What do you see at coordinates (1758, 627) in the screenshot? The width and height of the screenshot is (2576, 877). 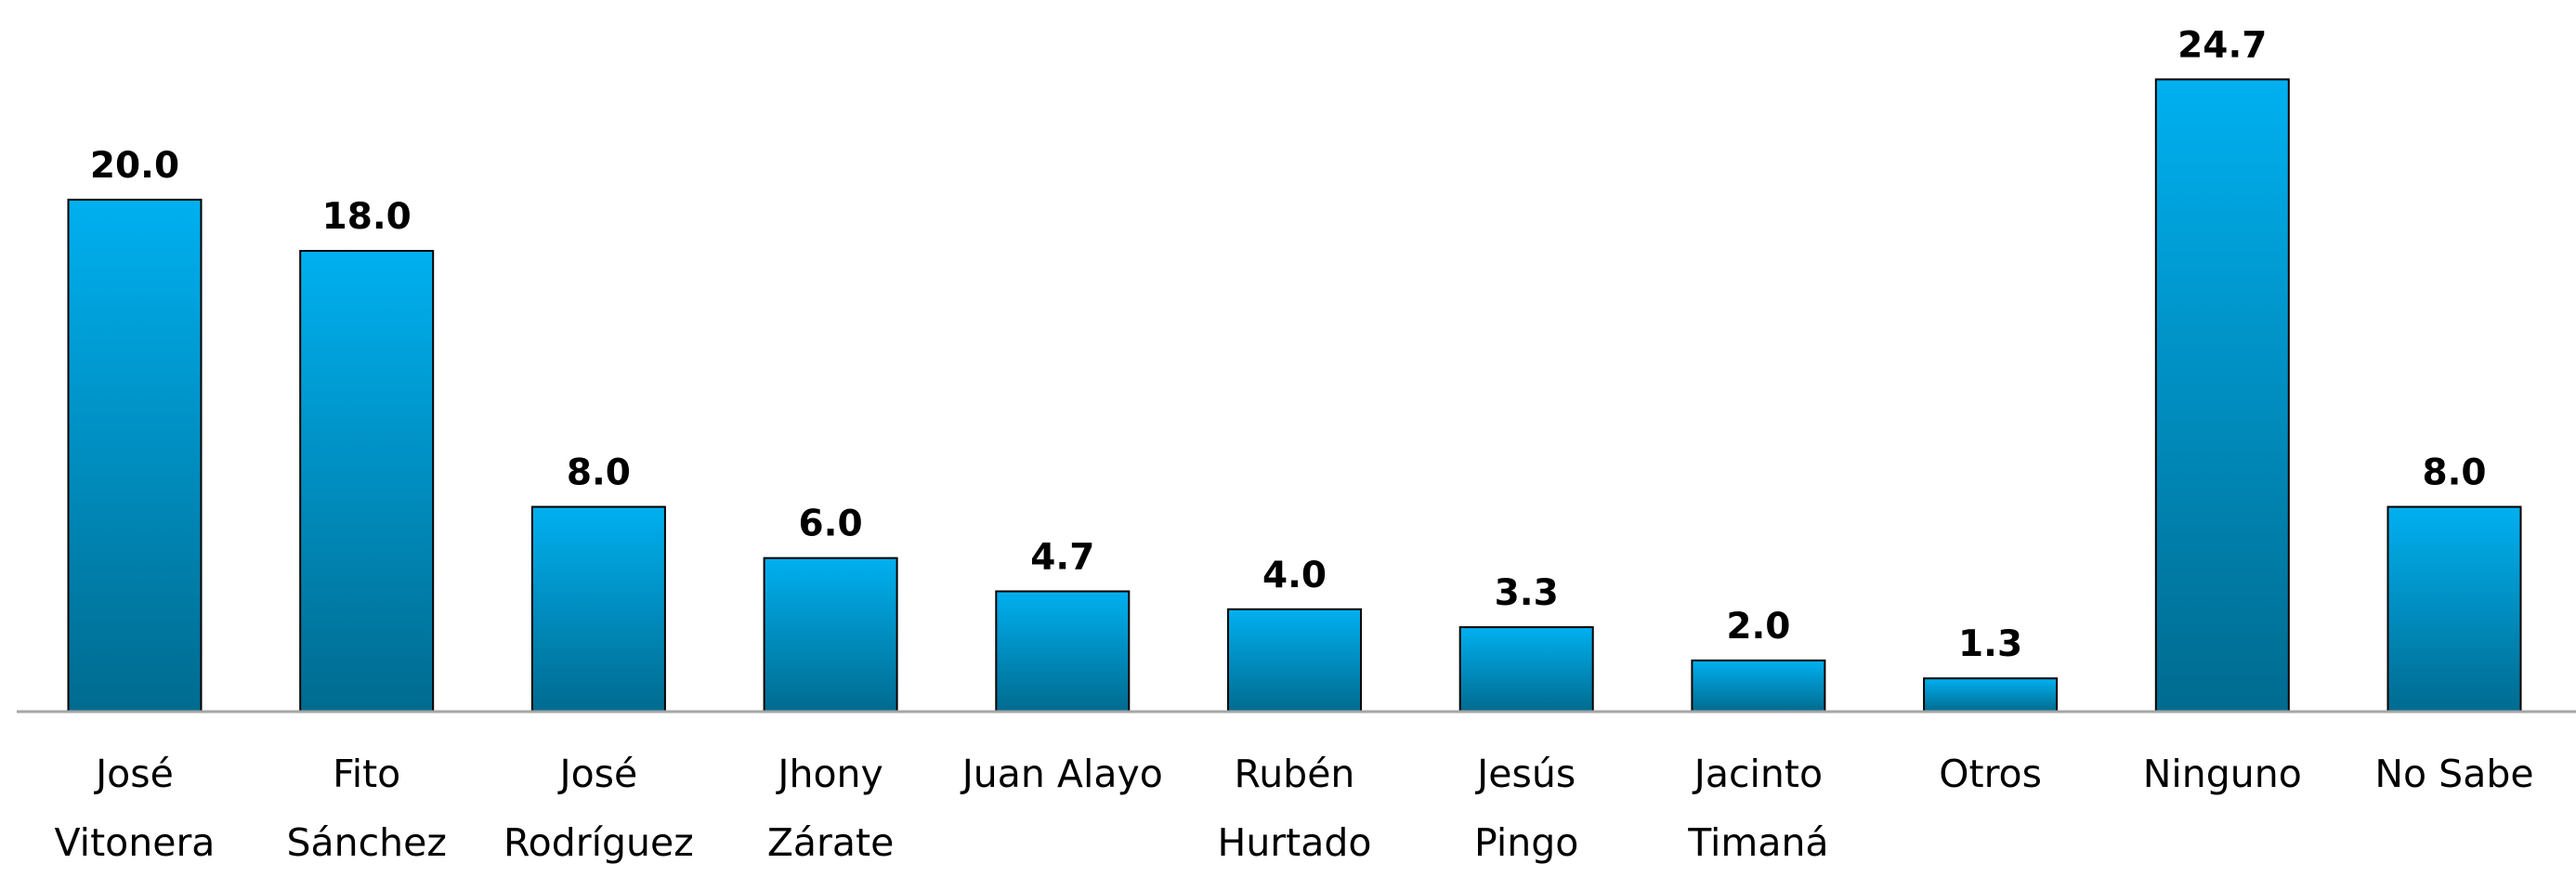 I see `value-label: 2.0` at bounding box center [1758, 627].